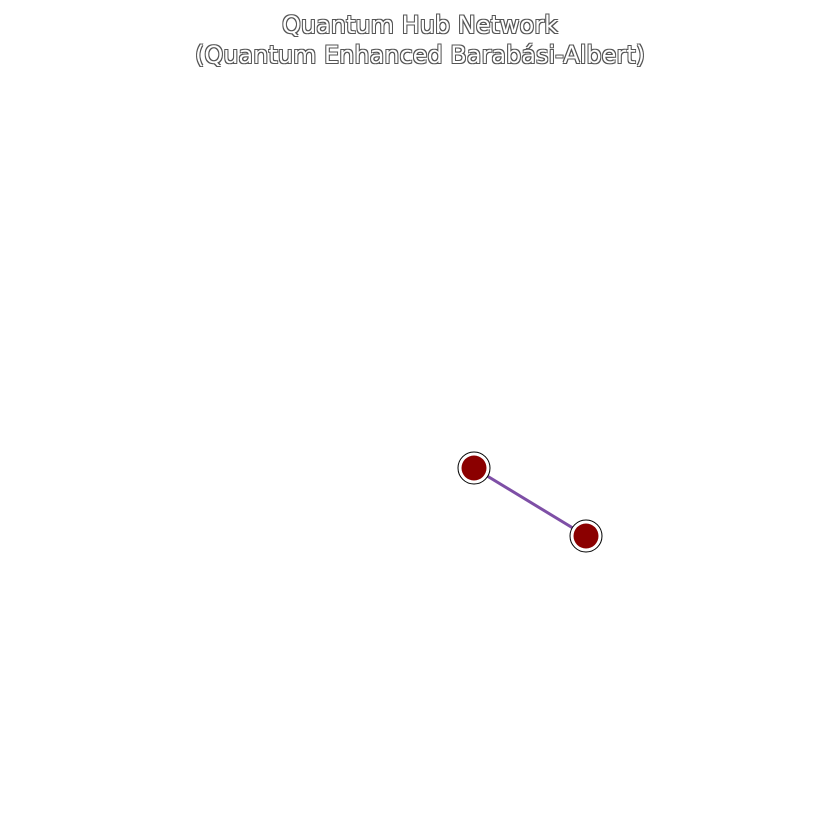 The image size is (840, 840). Describe the element at coordinates (530, 502) in the screenshot. I see `network-edge` at that location.